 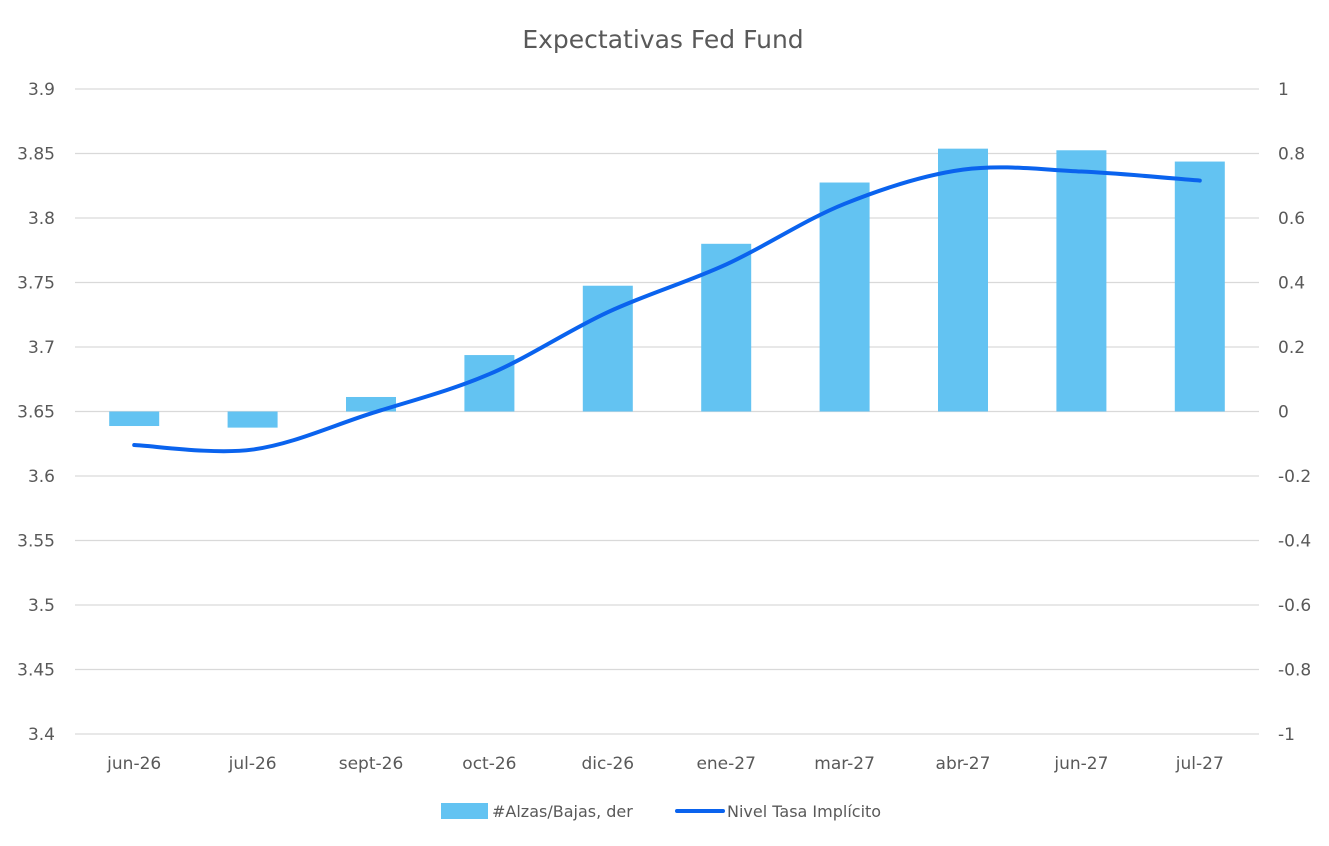 What do you see at coordinates (662, 39) in the screenshot?
I see `chart-title: Expectativas Fed Fund` at bounding box center [662, 39].